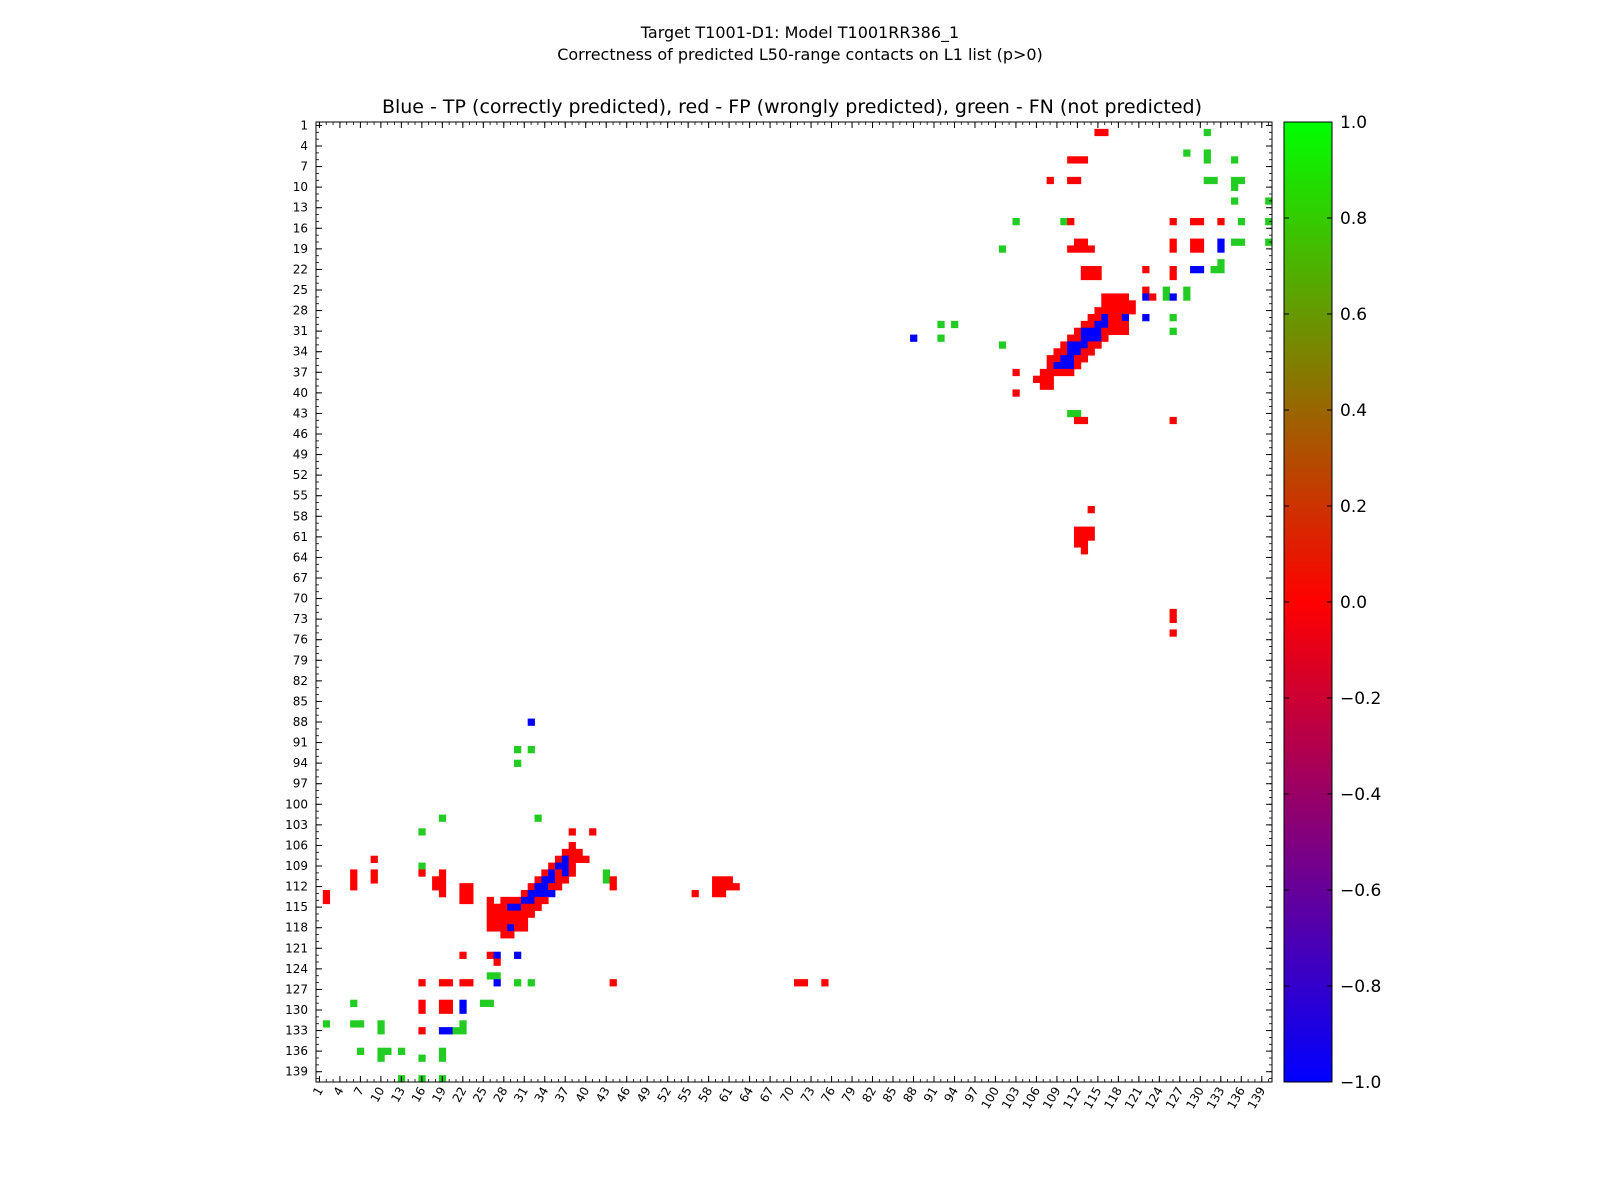  What do you see at coordinates (300, 331) in the screenshot?
I see `y-tick-label: 31` at bounding box center [300, 331].